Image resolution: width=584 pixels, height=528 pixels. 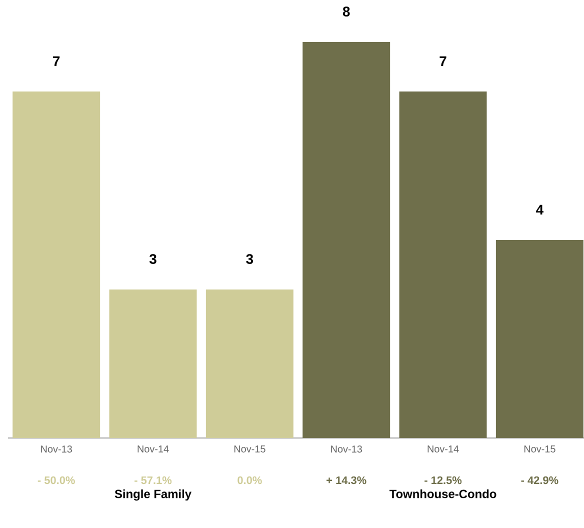 I want to click on text: 0.0%, so click(x=250, y=480).